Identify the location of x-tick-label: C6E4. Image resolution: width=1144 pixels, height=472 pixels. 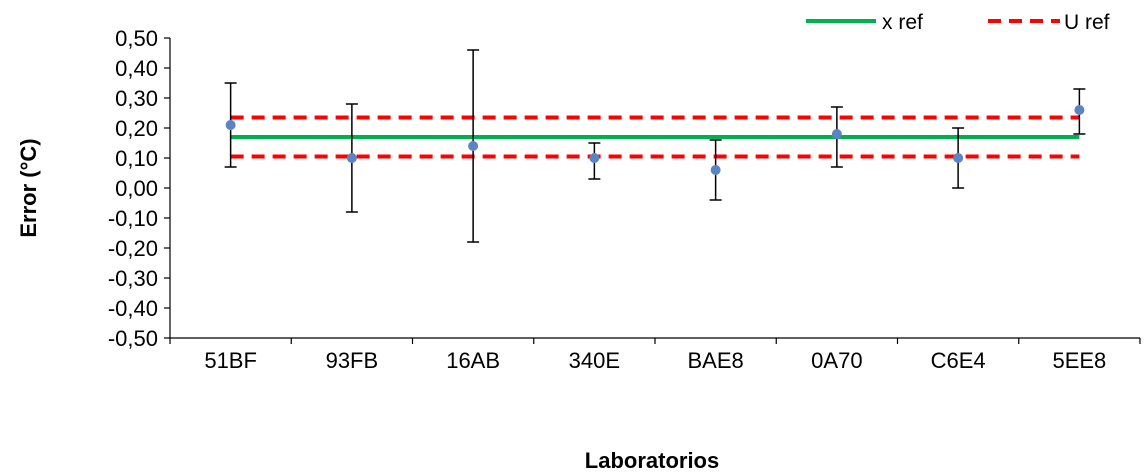
(958, 360).